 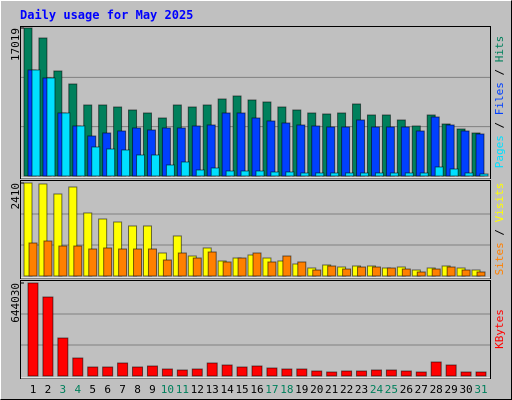 I want to click on x-tick-label: 29, so click(x=451, y=389).